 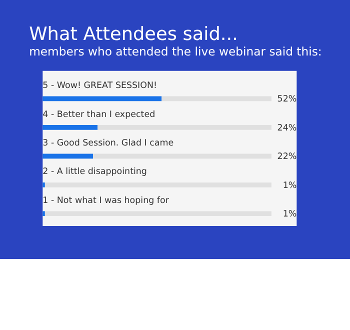 I want to click on chart-subtitle: members who attended the live webinar said this:, so click(x=175, y=51).